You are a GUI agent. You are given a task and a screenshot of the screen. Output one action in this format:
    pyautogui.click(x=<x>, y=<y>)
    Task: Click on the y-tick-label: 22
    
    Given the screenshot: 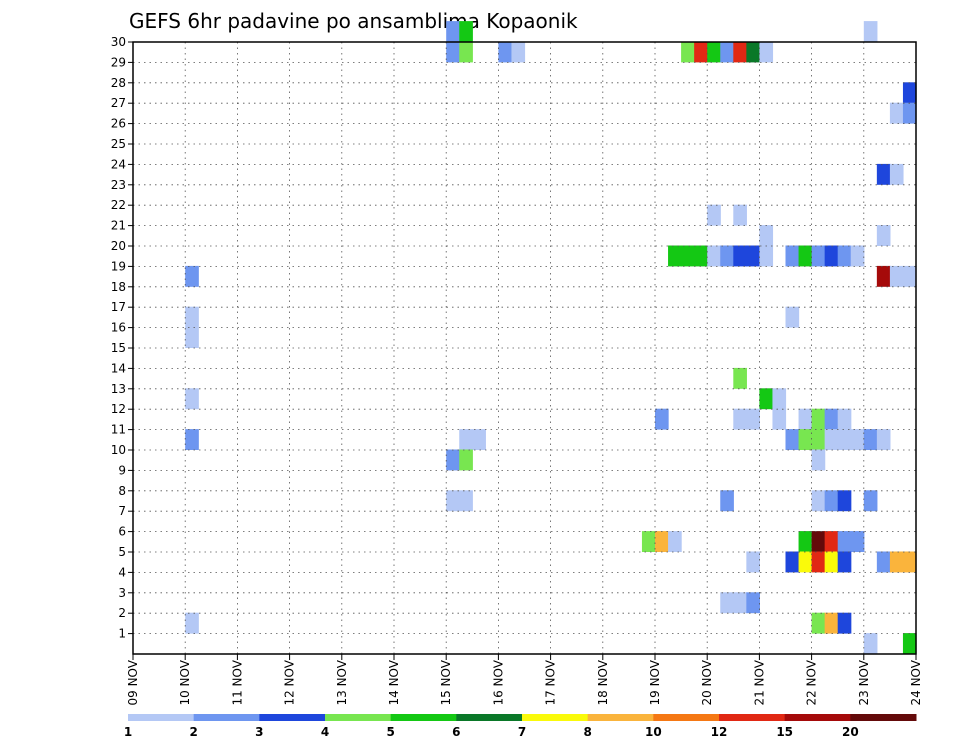 What is the action you would take?
    pyautogui.click(x=118, y=205)
    